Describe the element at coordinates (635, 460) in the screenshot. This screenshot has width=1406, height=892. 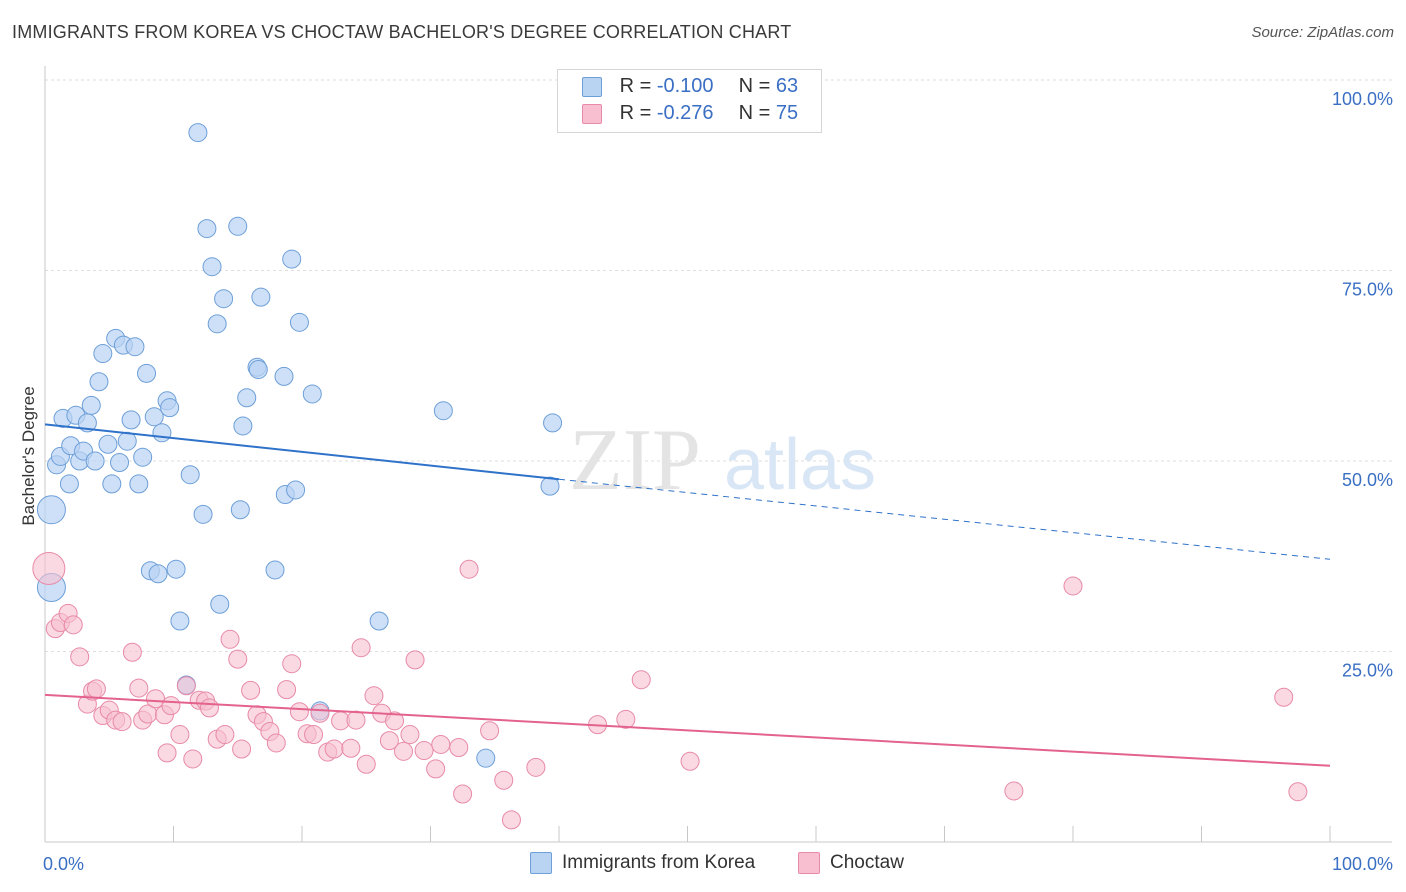
I see `watermark-zip: ZIP` at that location.